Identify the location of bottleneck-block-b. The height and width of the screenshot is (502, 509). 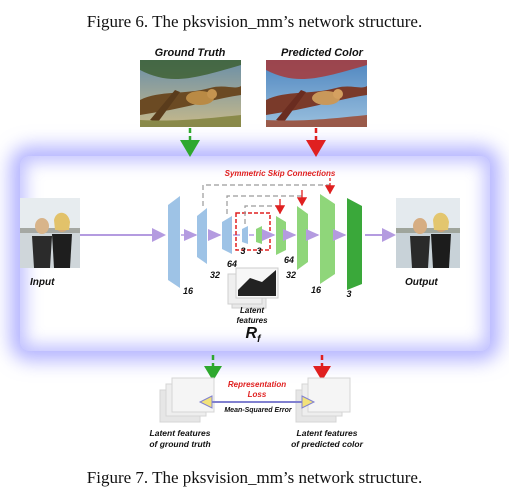
(259, 235).